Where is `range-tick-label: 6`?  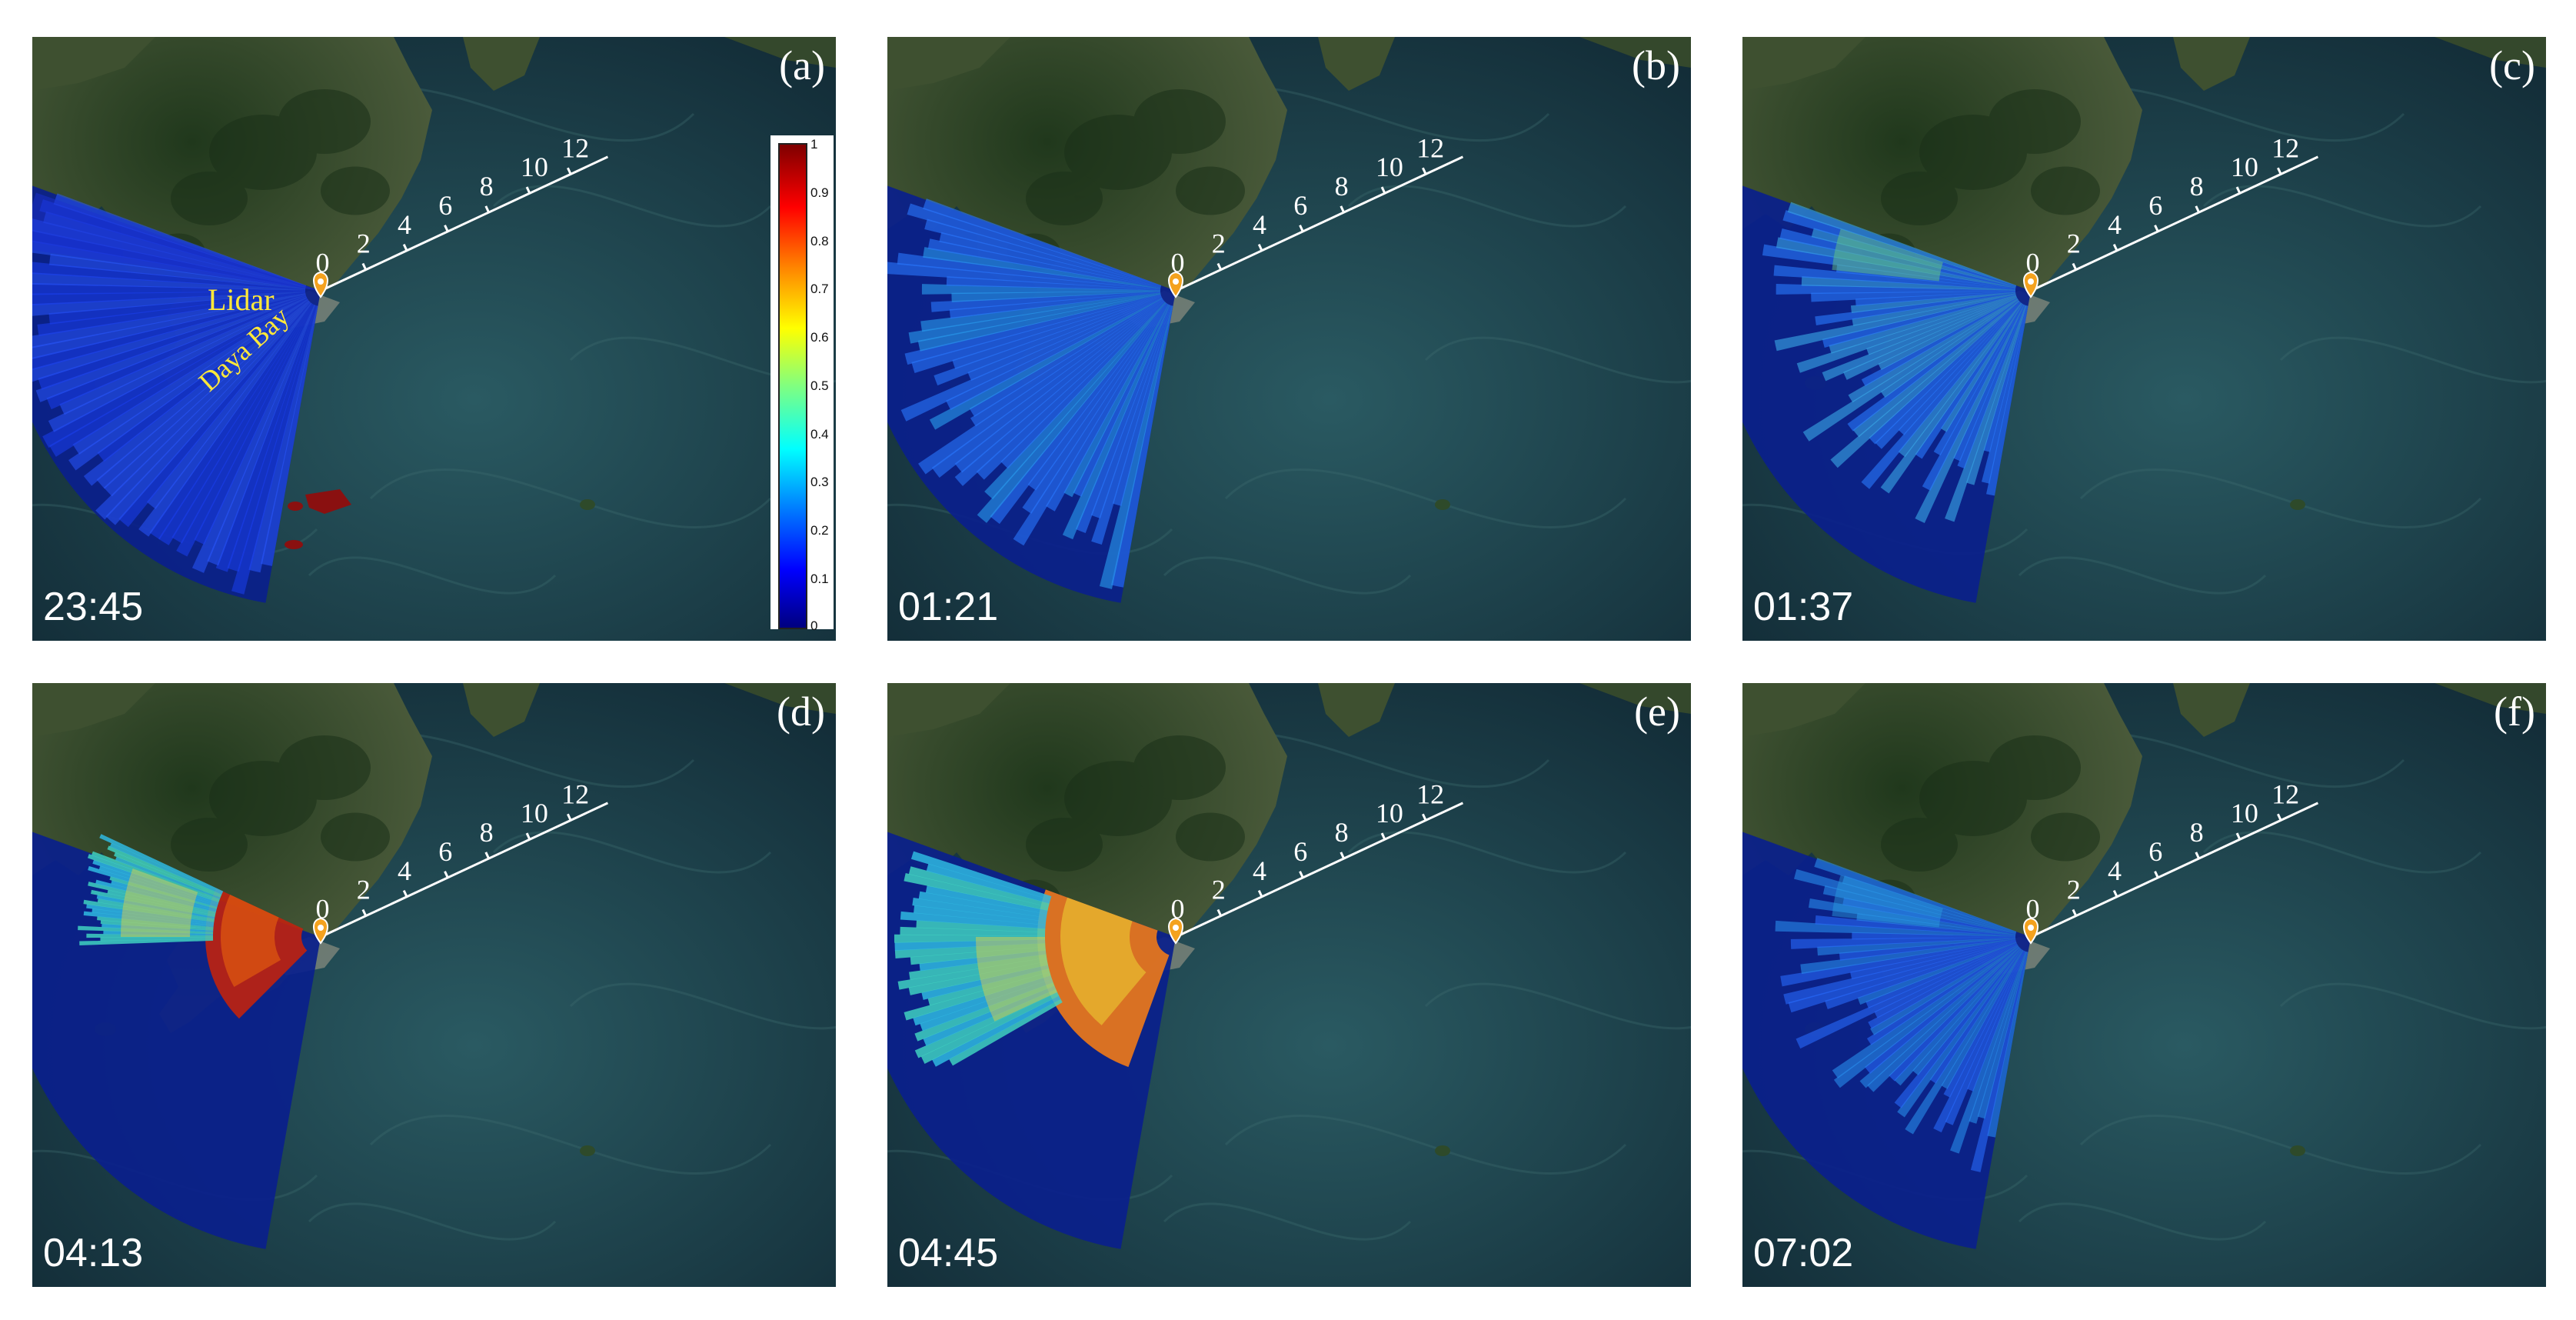 range-tick-label: 6 is located at coordinates (445, 206).